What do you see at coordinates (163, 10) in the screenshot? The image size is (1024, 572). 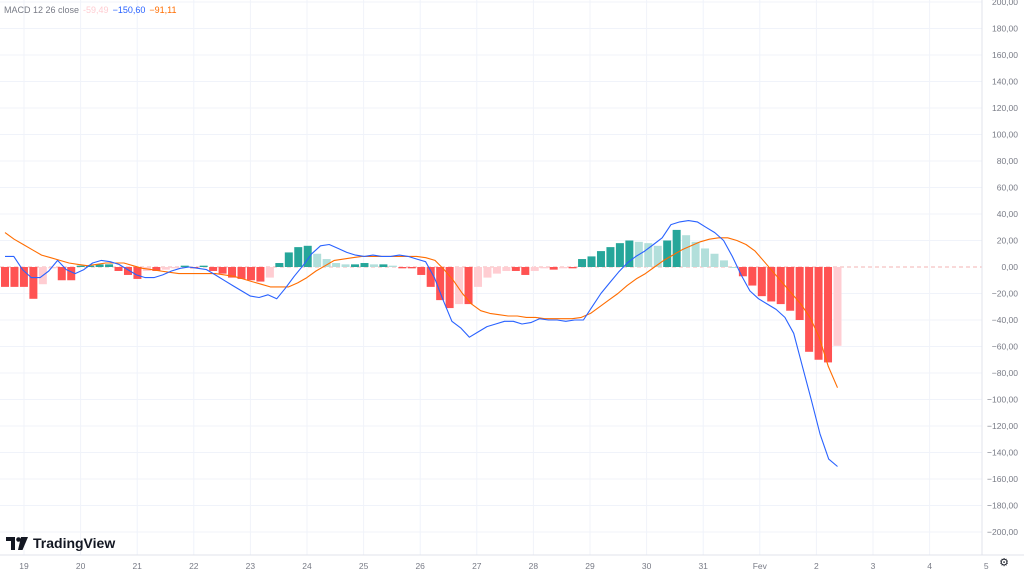 I see `legend-signal-value: −91,11` at bounding box center [163, 10].